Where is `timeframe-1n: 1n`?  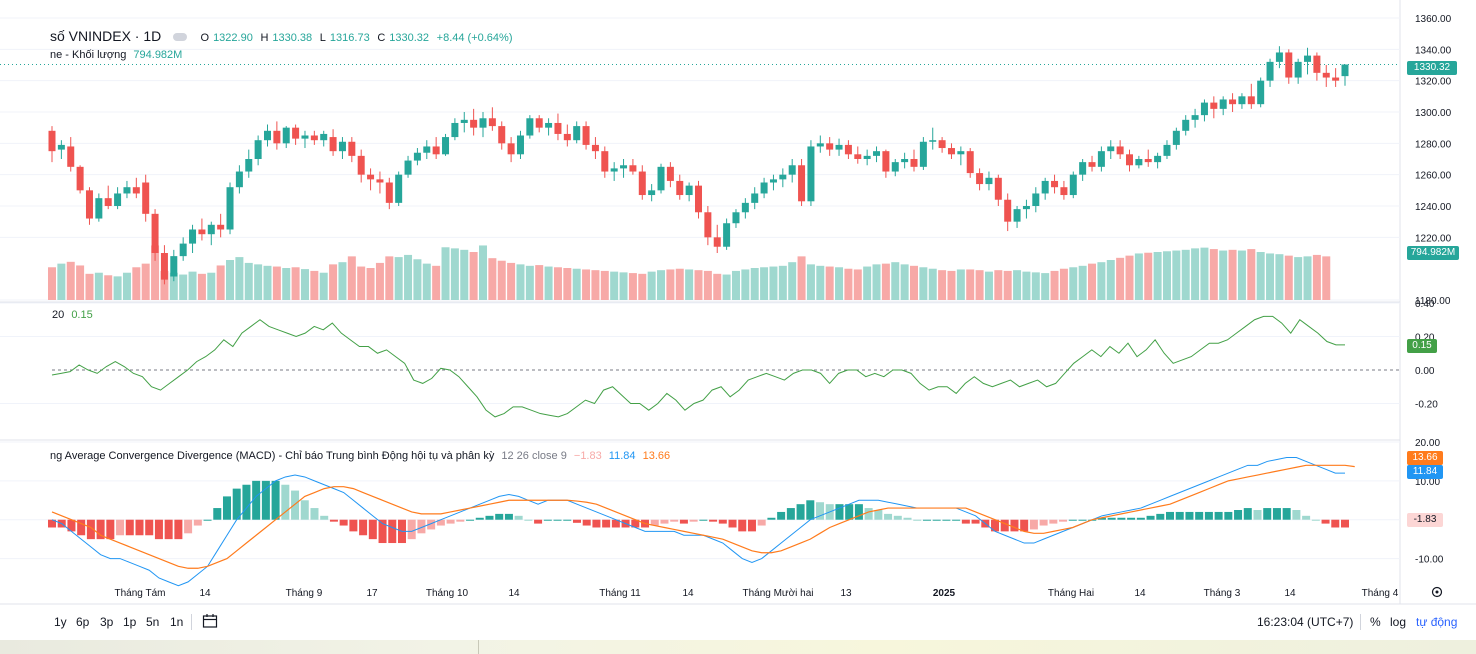 timeframe-1n: 1n is located at coordinates (177, 622).